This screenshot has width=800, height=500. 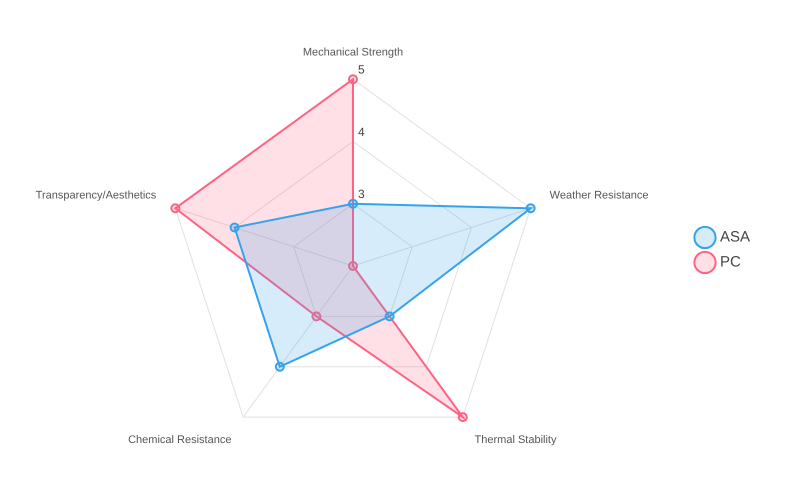 I want to click on legend-label: ASA, so click(x=735, y=237).